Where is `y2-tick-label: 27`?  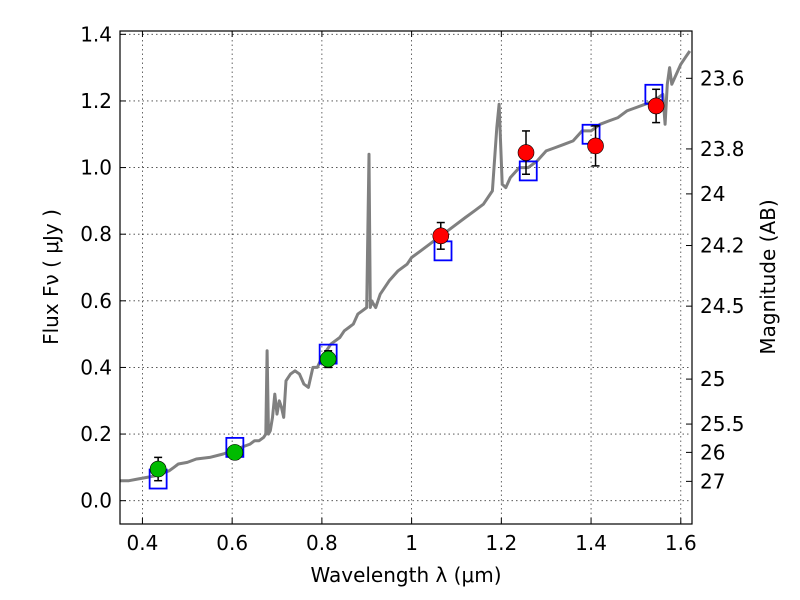
y2-tick-label: 27 is located at coordinates (712, 481).